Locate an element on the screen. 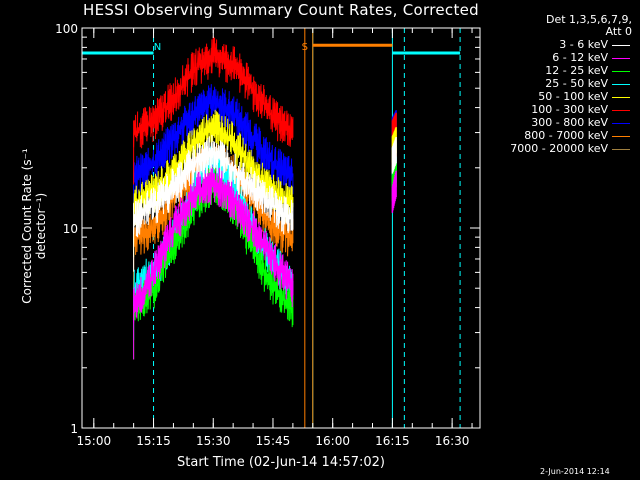 This screenshot has height=480, width=640. footer-stamp: 2-Jun-2014 12:14 is located at coordinates (575, 471).